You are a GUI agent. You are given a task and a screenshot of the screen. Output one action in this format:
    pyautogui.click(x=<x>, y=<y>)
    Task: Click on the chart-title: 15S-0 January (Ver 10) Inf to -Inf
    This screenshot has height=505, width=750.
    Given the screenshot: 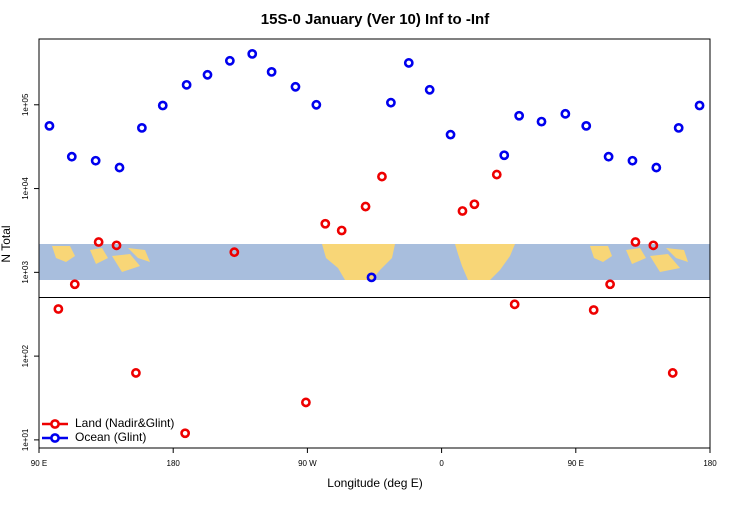 What is the action you would take?
    pyautogui.click(x=375, y=19)
    